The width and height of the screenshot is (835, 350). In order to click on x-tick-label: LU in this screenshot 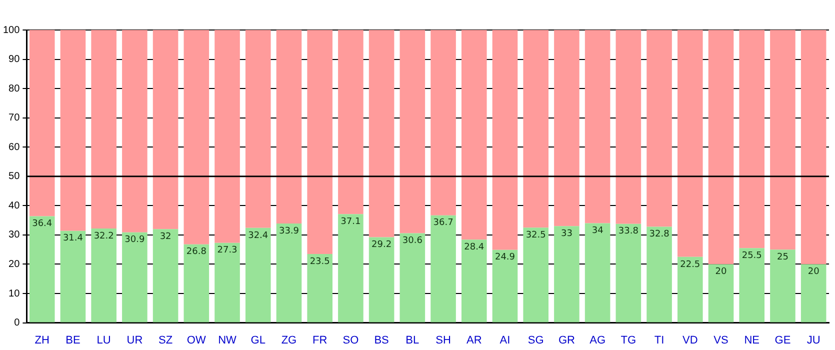, I will do `click(103, 340)`.